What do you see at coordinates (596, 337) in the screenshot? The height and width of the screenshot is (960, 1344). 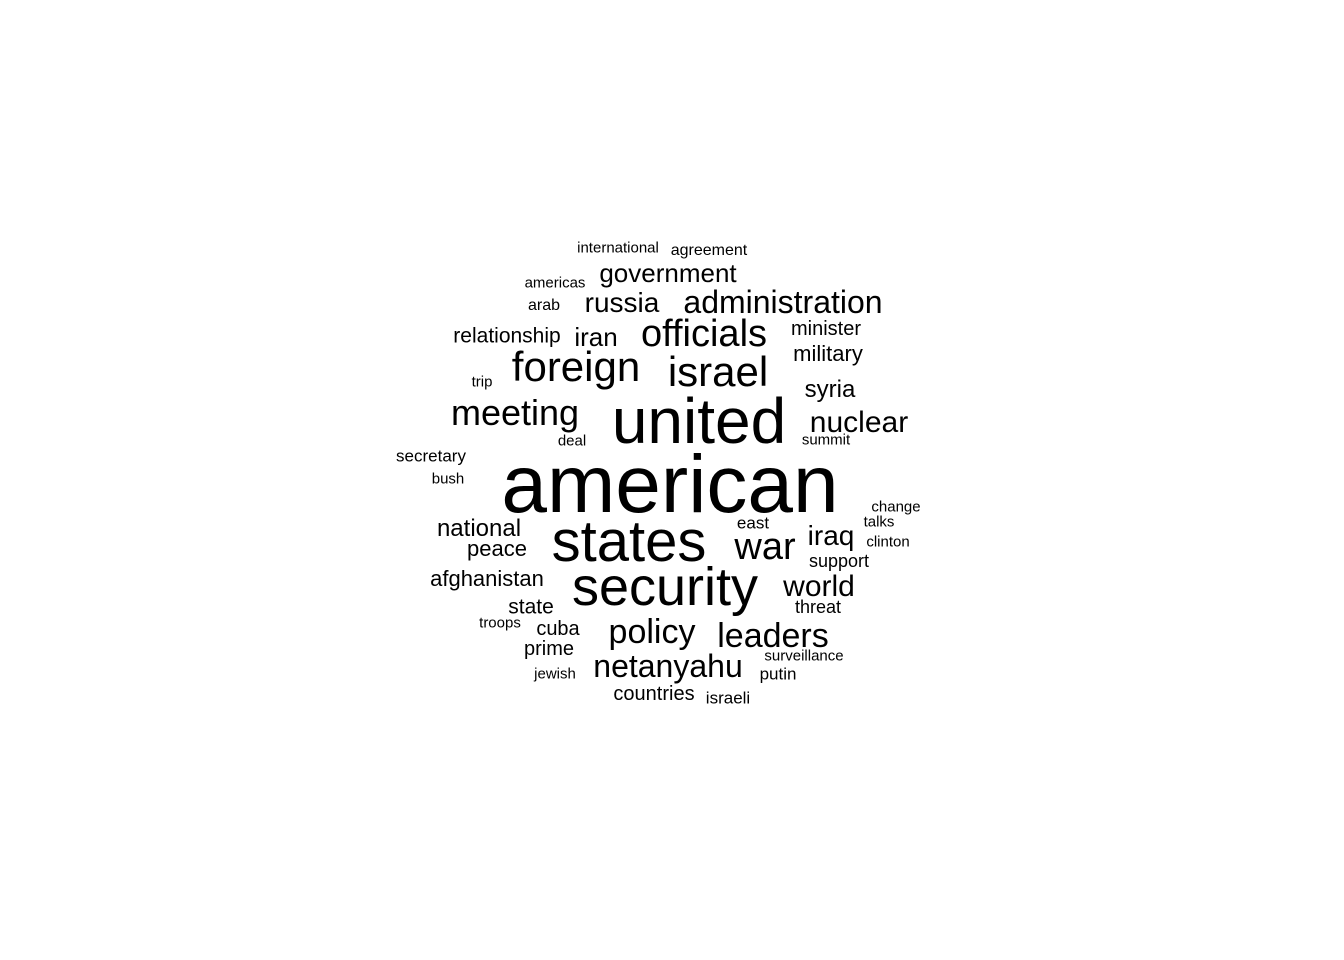 I see `word: iran` at bounding box center [596, 337].